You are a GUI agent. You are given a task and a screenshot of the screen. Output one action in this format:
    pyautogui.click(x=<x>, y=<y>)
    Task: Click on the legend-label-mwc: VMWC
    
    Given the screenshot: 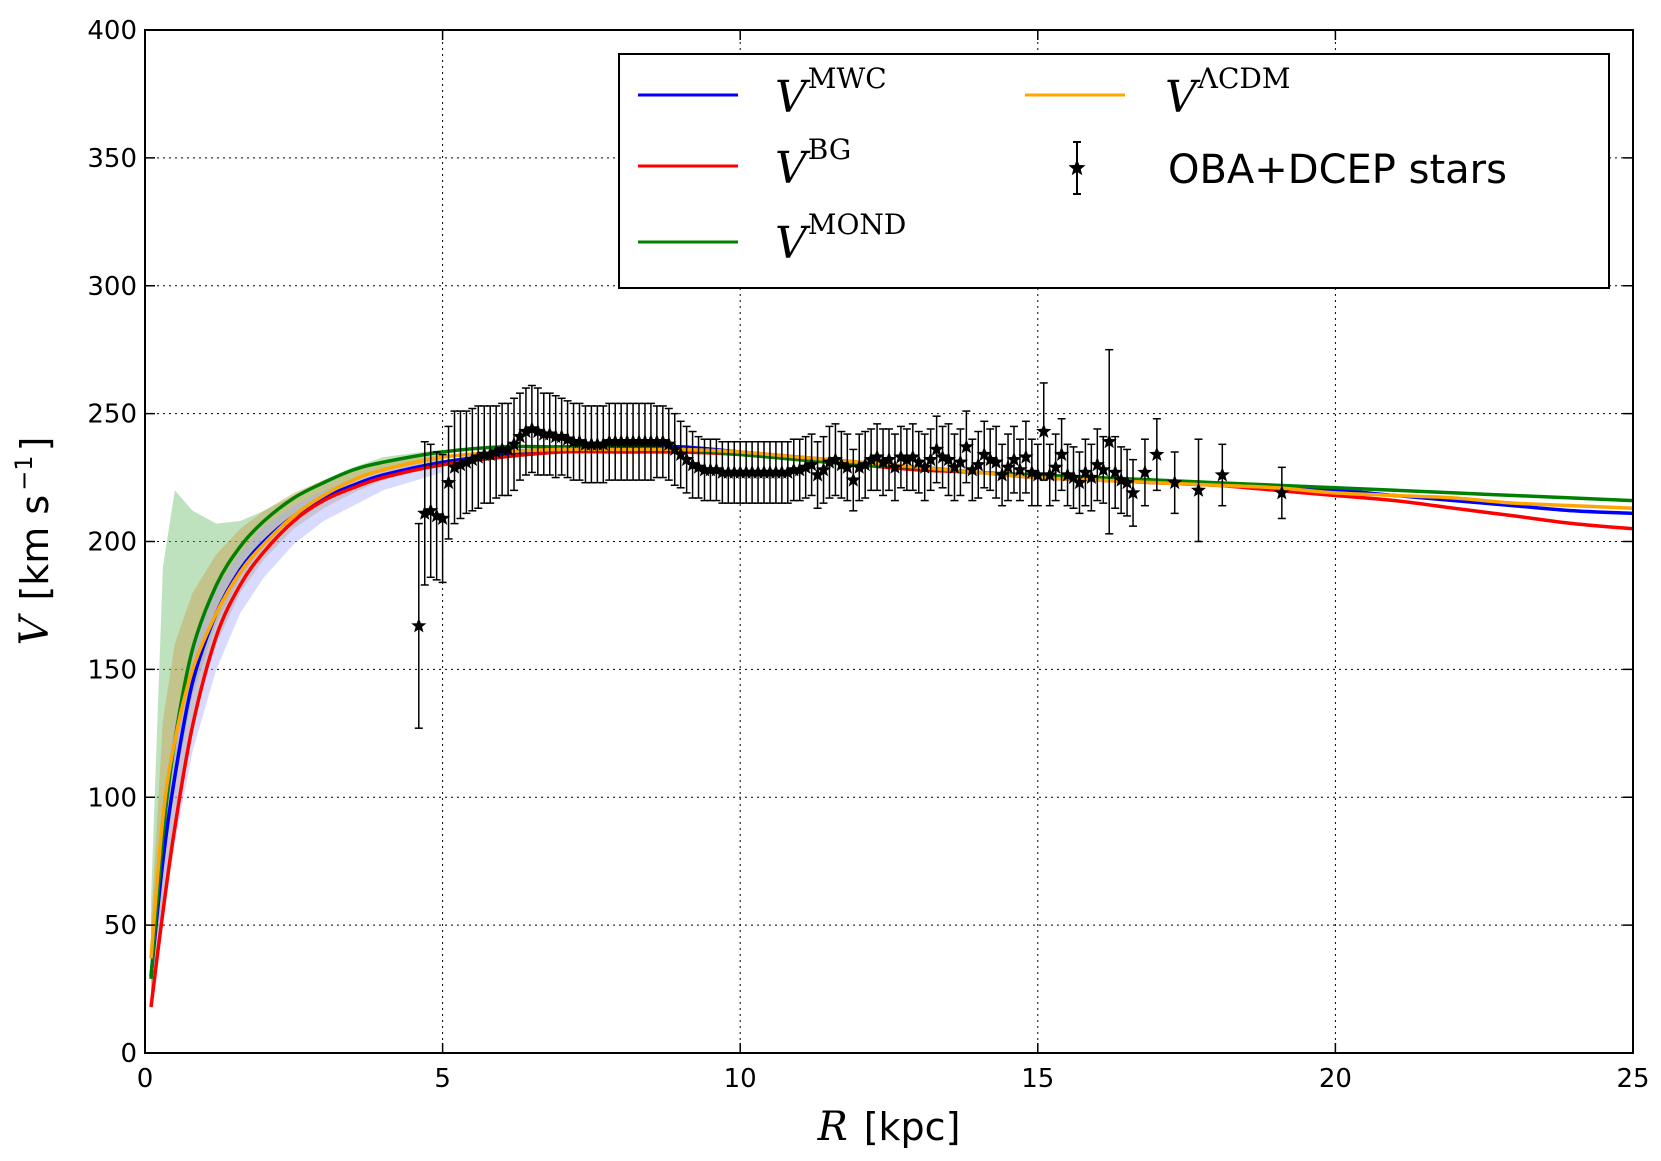 What is the action you would take?
    pyautogui.click(x=831, y=92)
    